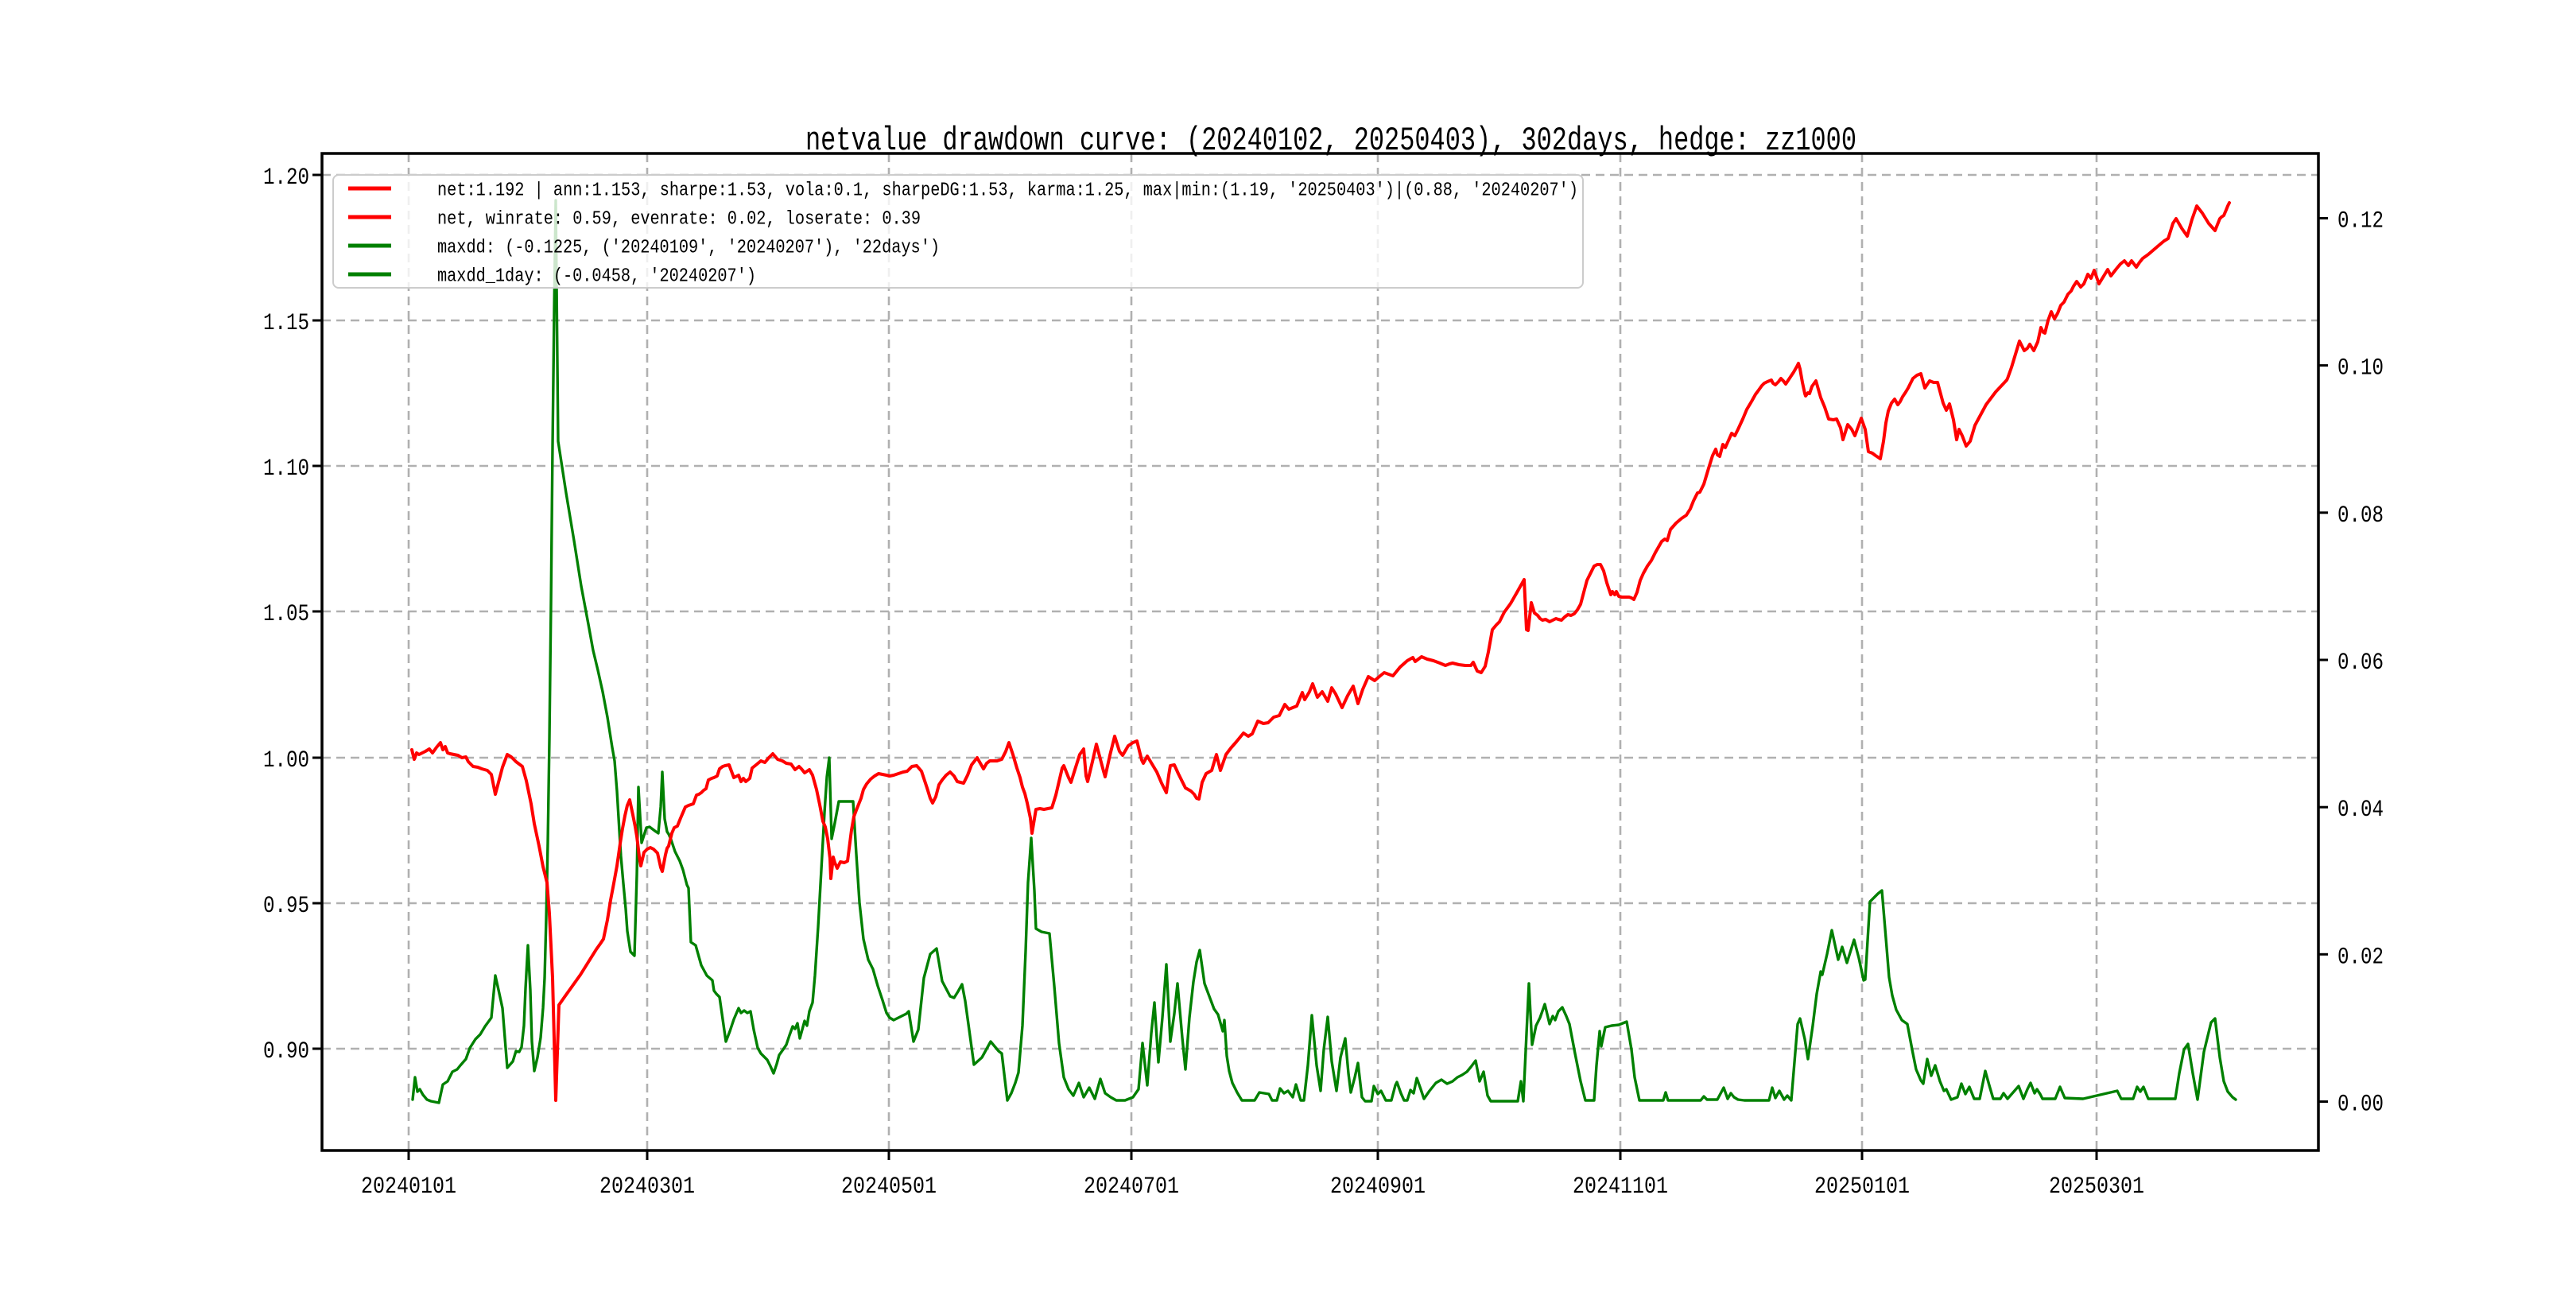  Describe the element at coordinates (2360, 663) in the screenshot. I see `svg-text: 0.06` at that location.